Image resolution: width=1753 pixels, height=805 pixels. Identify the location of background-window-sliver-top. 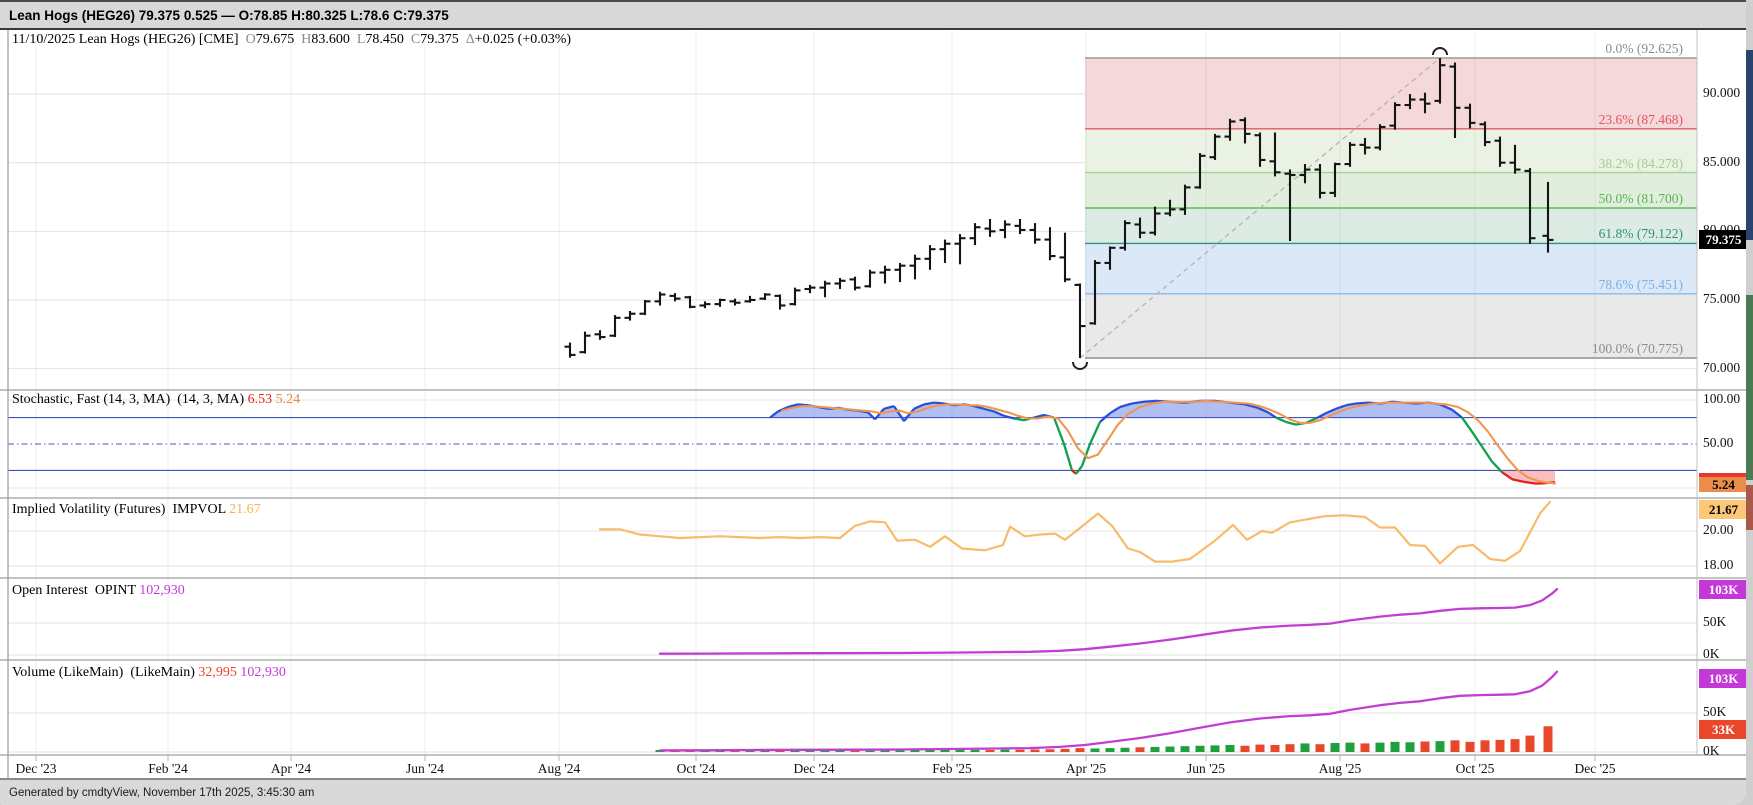
(1749, 145).